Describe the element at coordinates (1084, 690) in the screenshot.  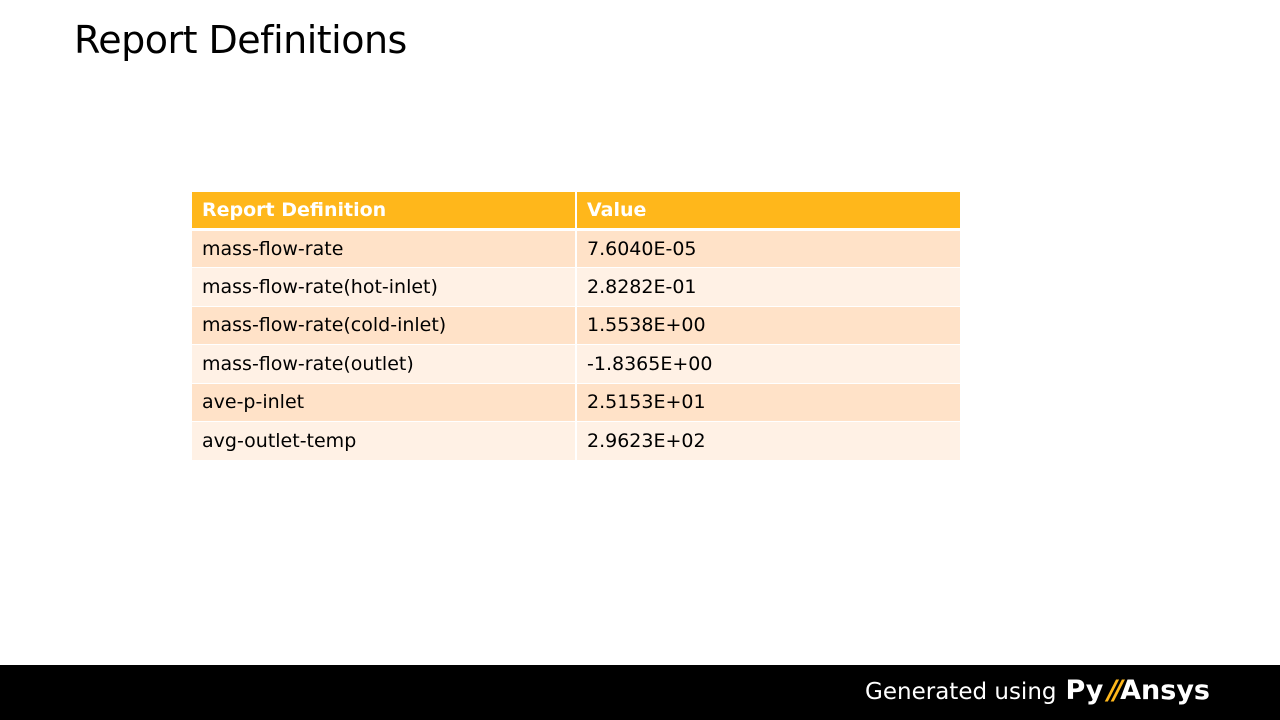
I see `brand-prefix: Py` at that location.